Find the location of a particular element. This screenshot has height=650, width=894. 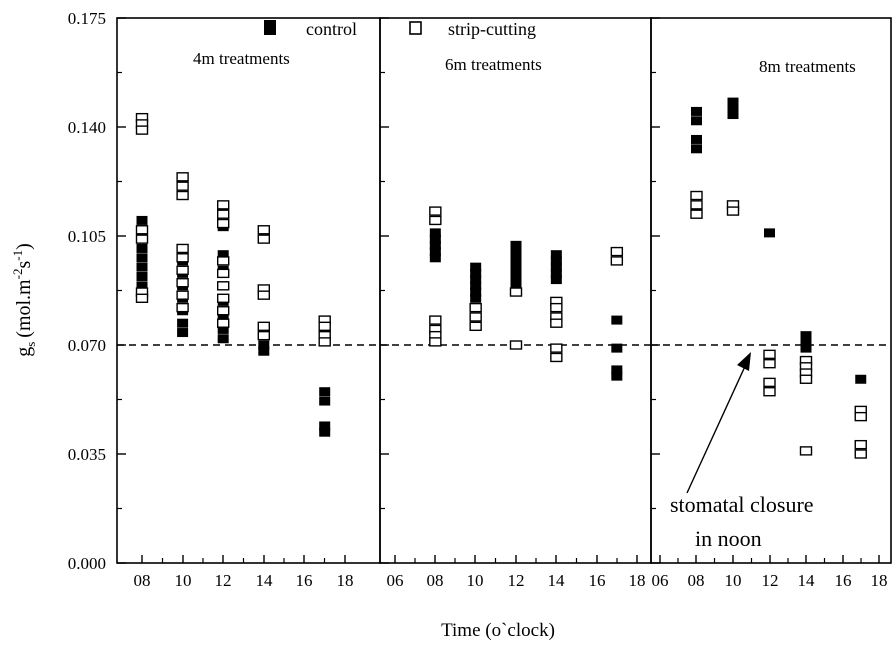

legend-strip-label: strip-cutting is located at coordinates (492, 29).